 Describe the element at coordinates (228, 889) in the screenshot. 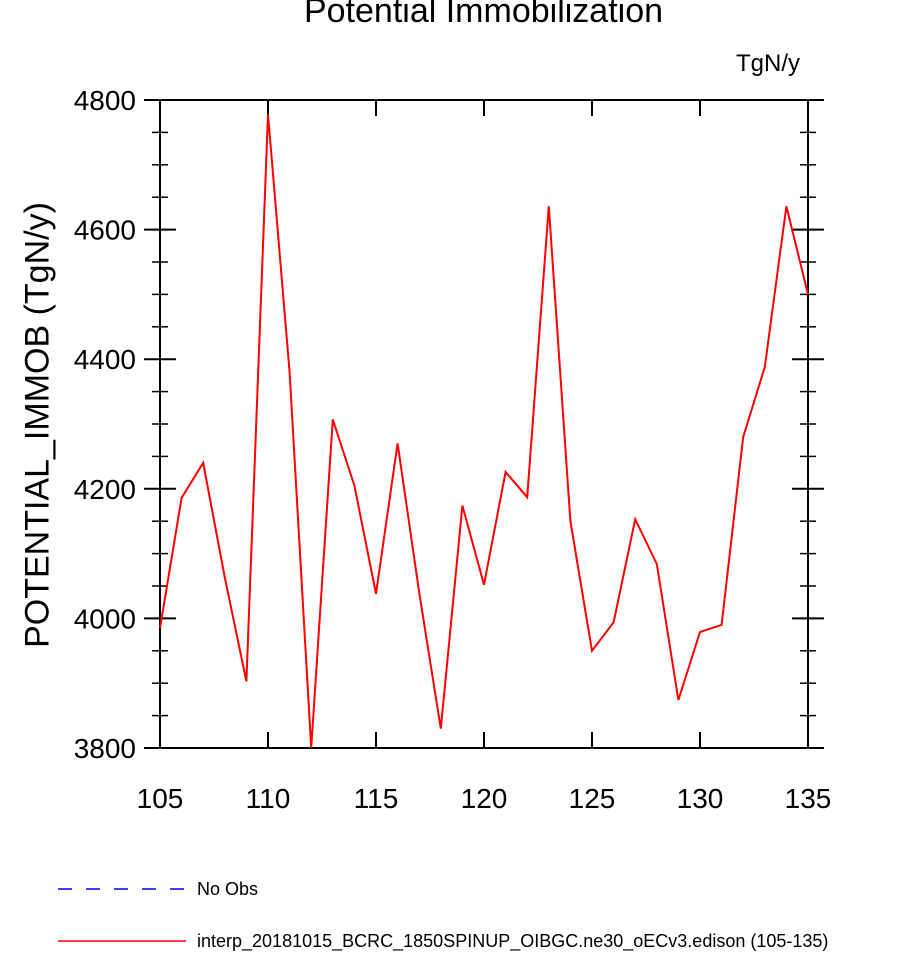

I see `legend-label-no-obs: No Obs` at that location.